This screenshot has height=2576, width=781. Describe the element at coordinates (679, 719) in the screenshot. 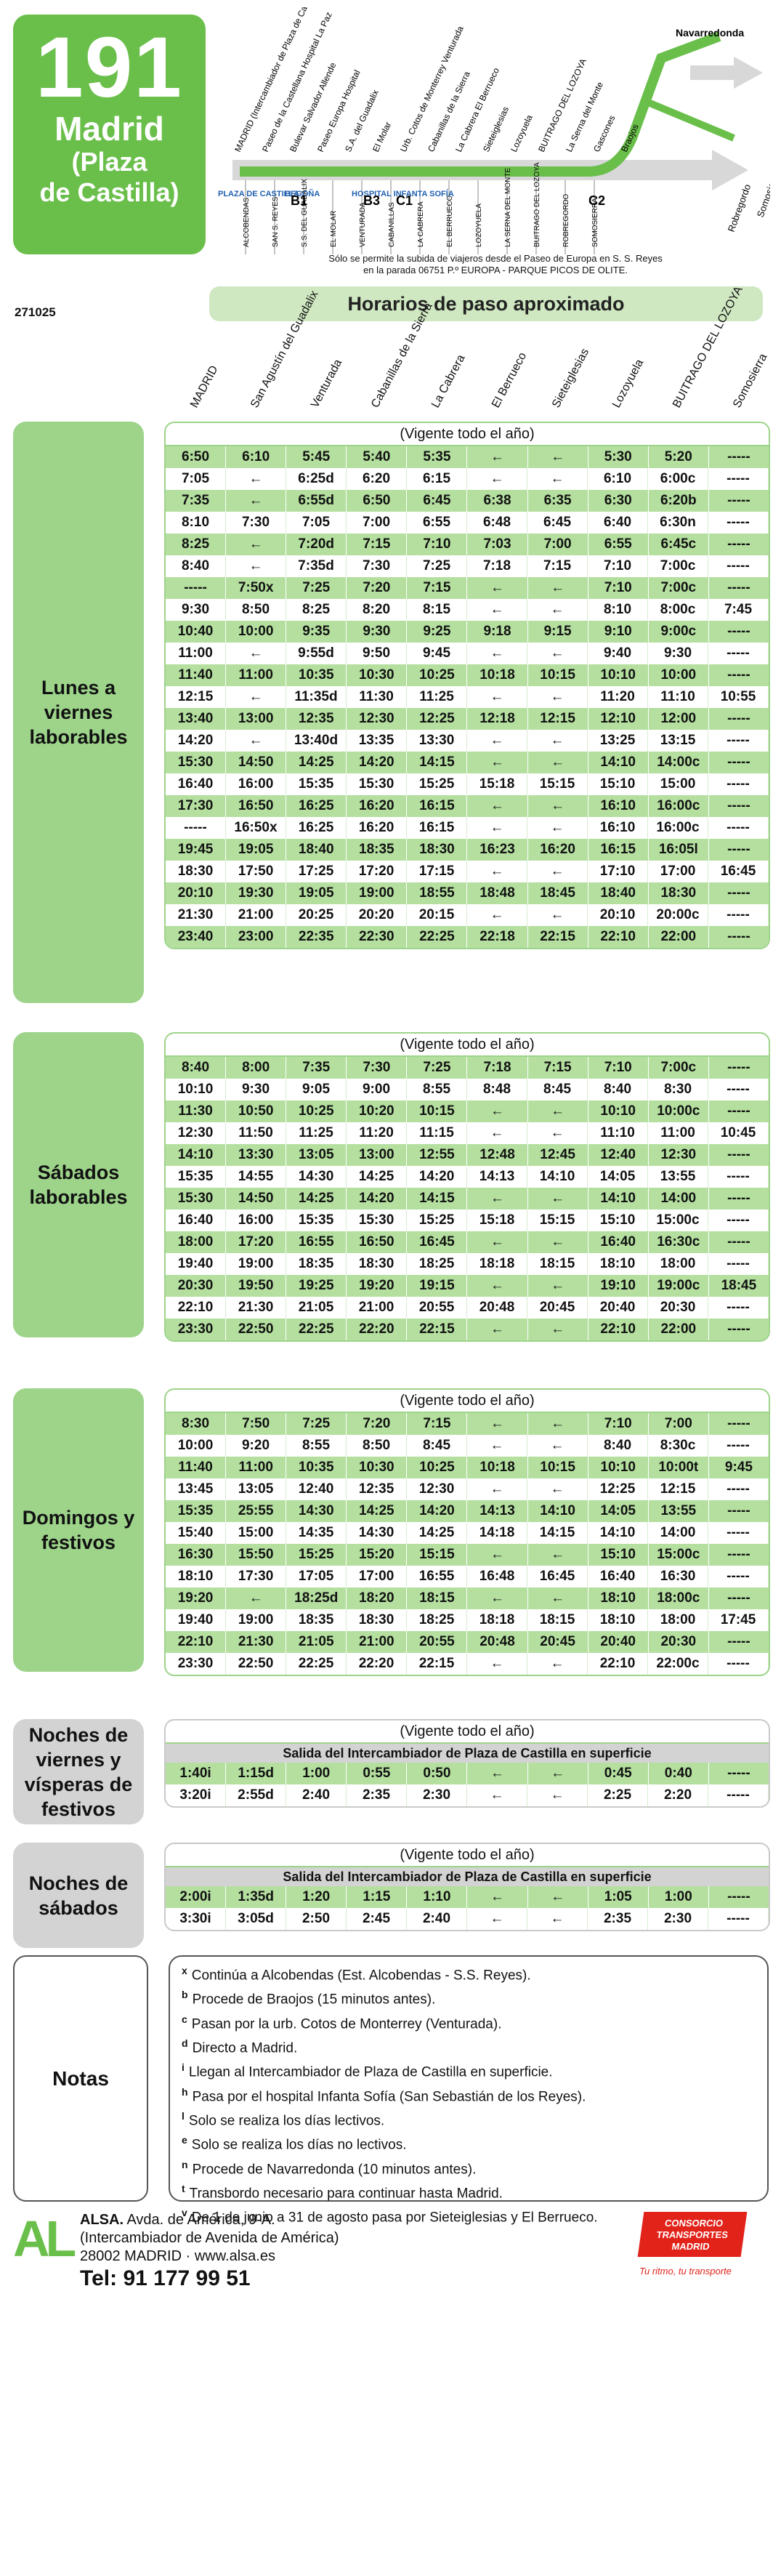

I see `time-cell: 12:00` at that location.